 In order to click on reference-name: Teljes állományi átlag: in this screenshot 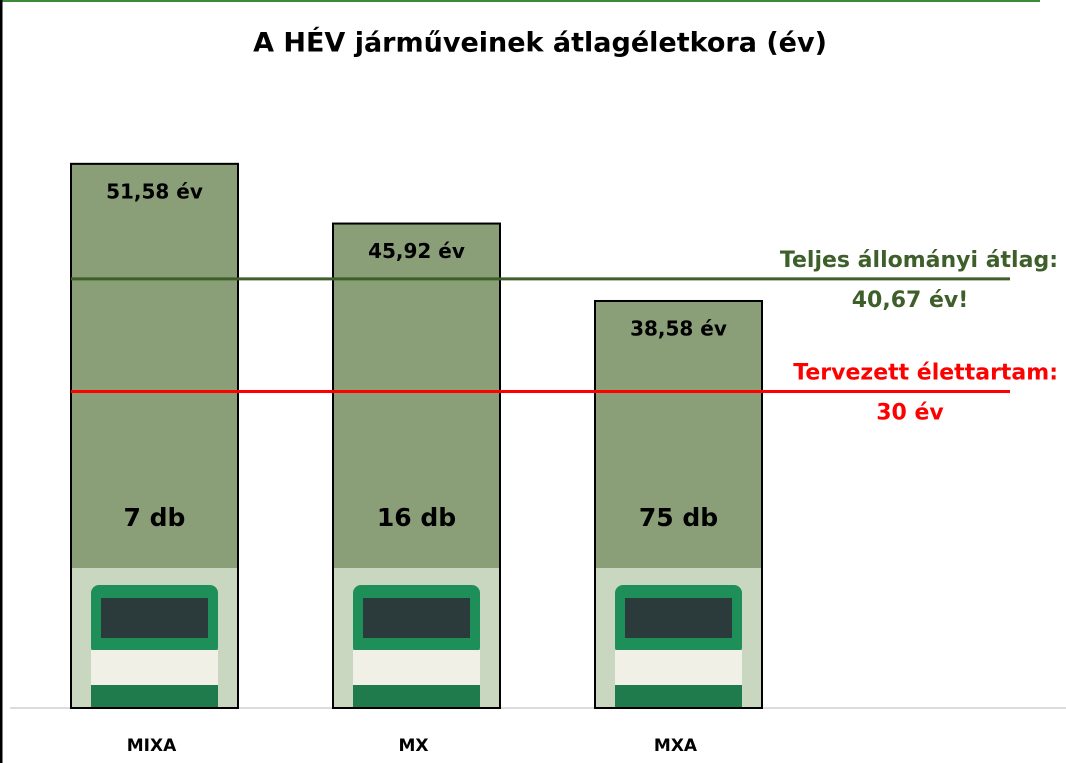, I will do `click(919, 260)`.